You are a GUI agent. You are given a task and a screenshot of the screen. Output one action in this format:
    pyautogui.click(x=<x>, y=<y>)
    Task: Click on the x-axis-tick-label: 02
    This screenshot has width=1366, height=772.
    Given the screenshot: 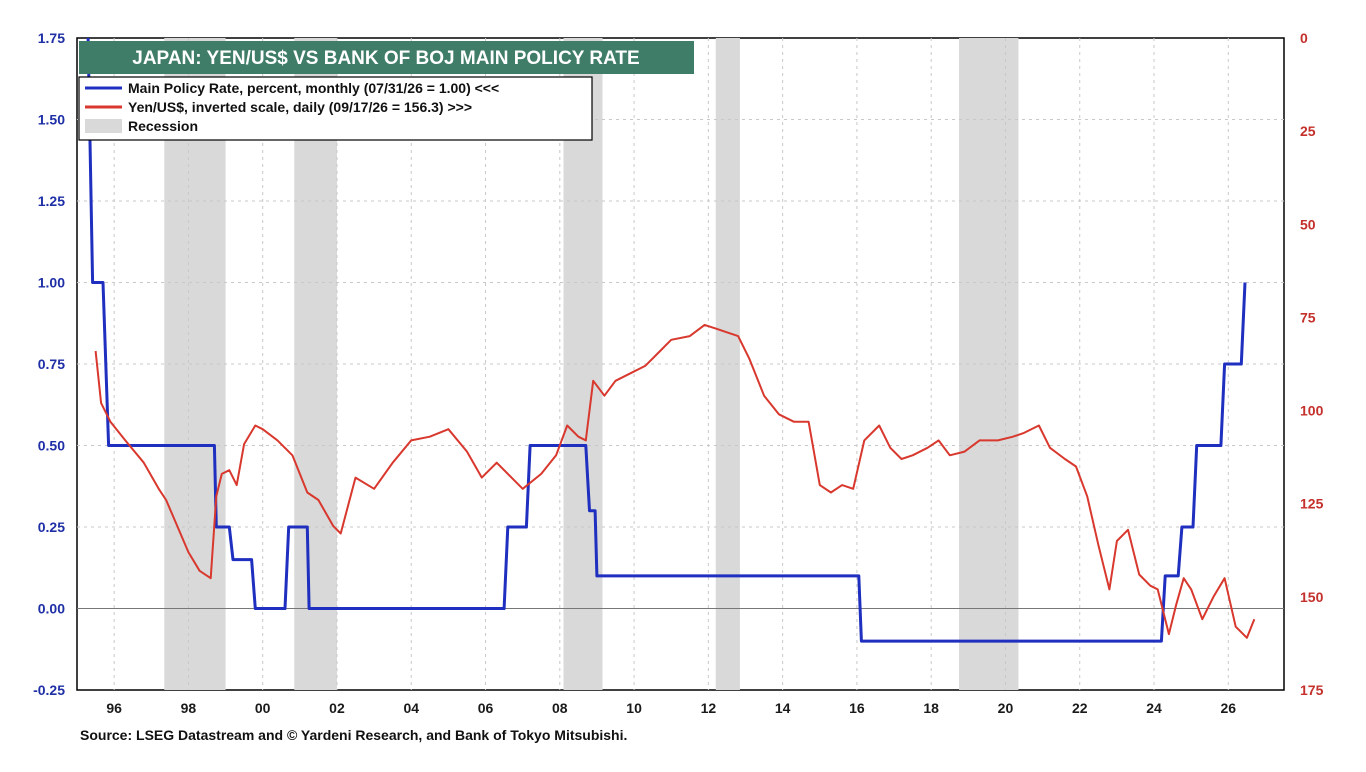 What is the action you would take?
    pyautogui.click(x=337, y=708)
    